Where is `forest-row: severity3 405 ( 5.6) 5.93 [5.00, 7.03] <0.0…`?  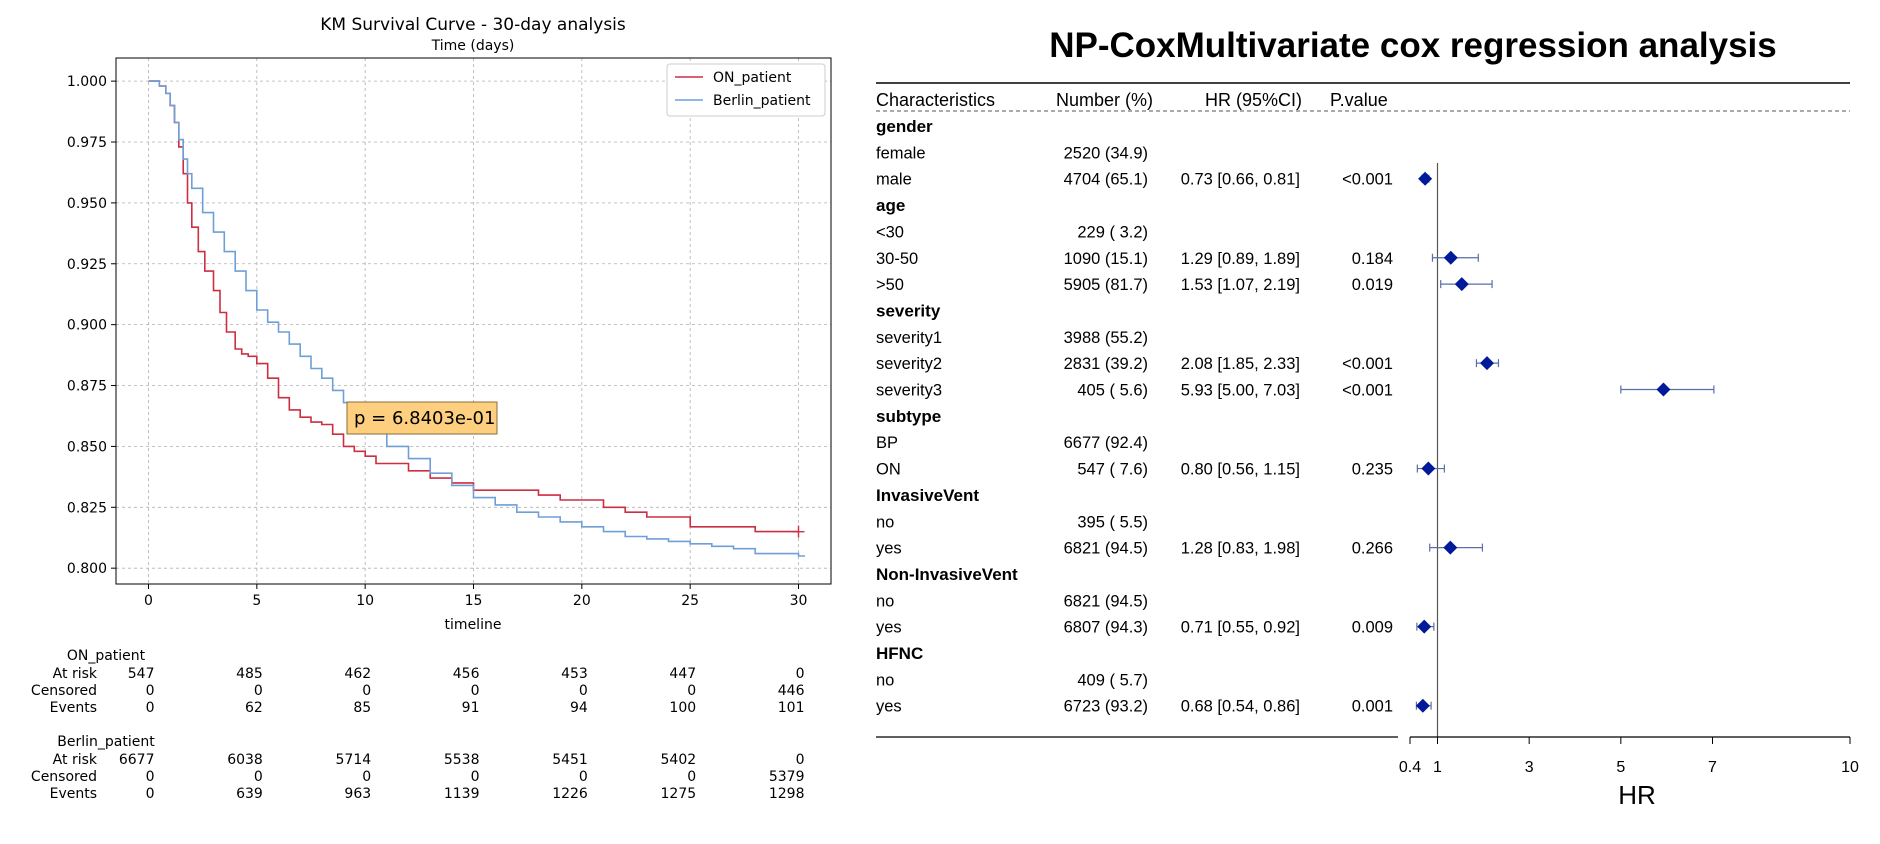 forest-row: severity3 405 ( 5.6) 5.93 [5.00, 7.03] <0.0… is located at coordinates (1295, 391).